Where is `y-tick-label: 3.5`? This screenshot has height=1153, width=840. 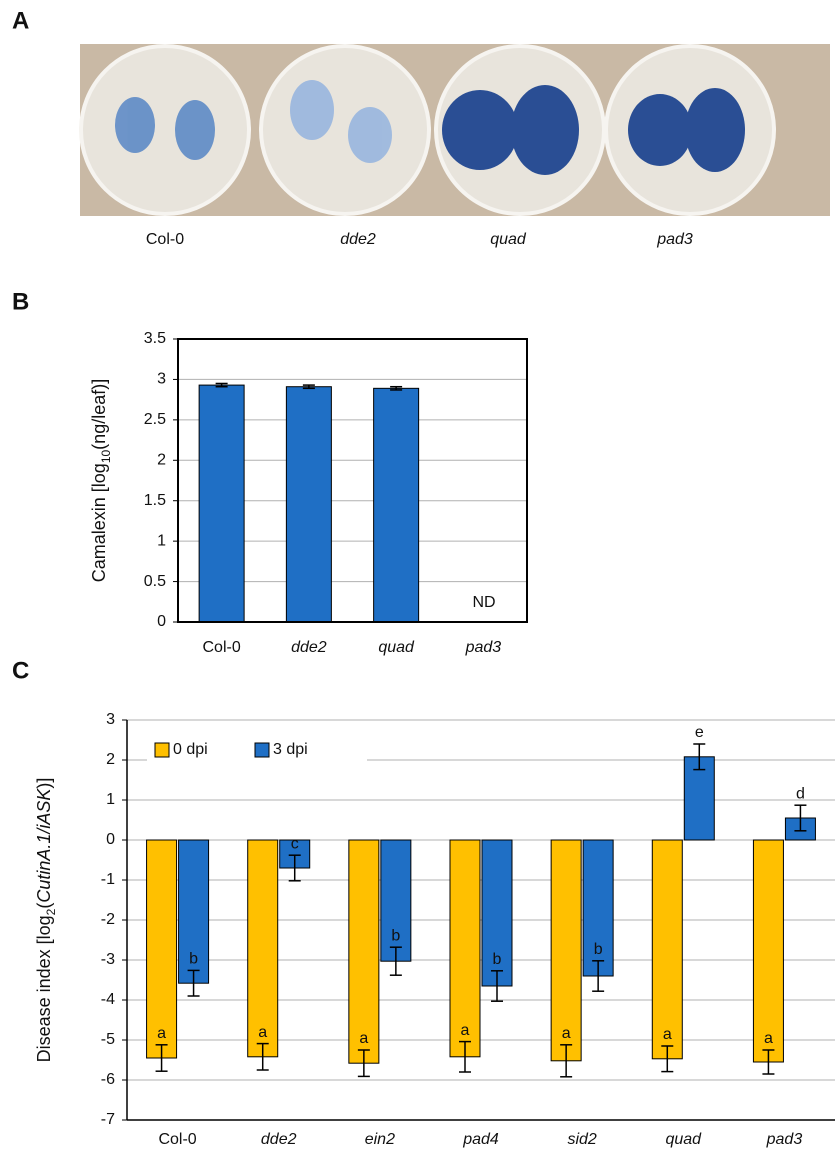
y-tick-label: 3.5 is located at coordinates (155, 338).